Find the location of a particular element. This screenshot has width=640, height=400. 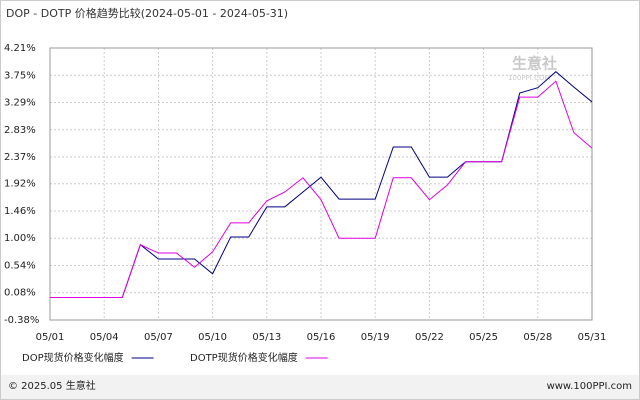

x-tick-label: 05/01 is located at coordinates (50, 337).